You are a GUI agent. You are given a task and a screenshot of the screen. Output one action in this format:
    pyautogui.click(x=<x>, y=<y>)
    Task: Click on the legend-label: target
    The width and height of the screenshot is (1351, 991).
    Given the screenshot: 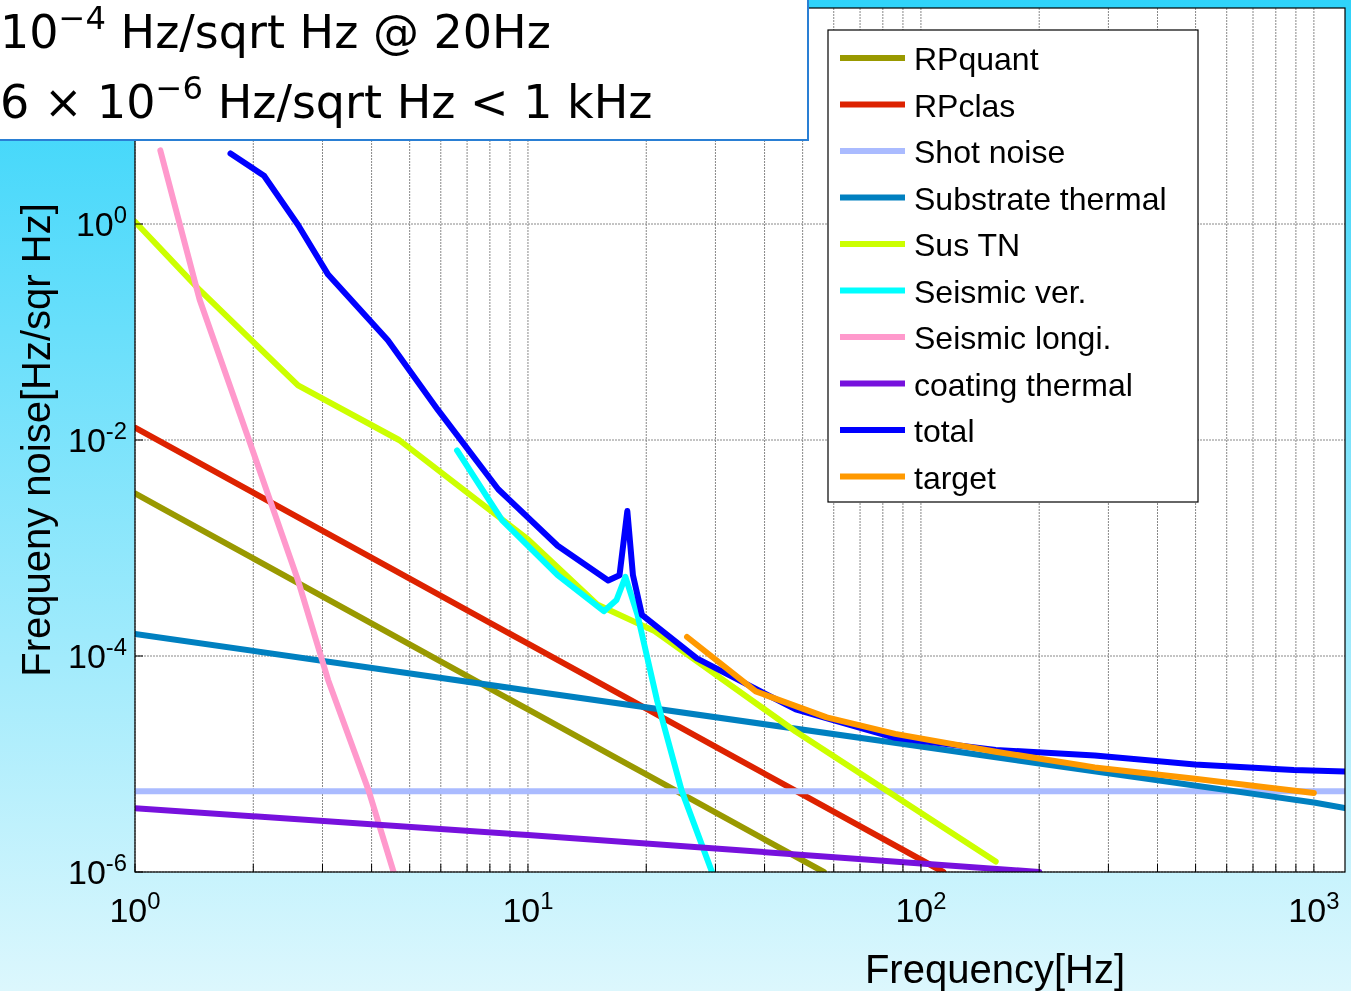 What is the action you would take?
    pyautogui.click(x=955, y=477)
    